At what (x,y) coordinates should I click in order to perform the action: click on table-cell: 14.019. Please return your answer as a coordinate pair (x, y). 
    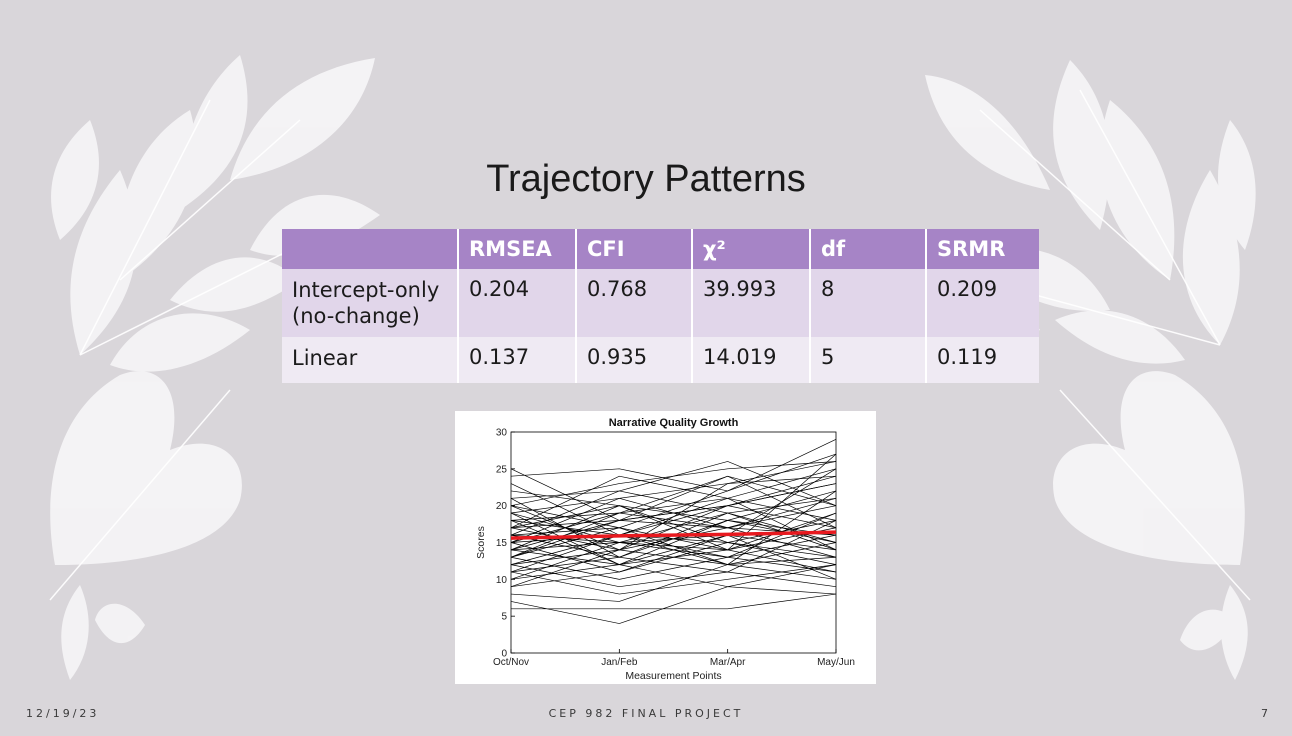
    Looking at the image, I should click on (751, 360).